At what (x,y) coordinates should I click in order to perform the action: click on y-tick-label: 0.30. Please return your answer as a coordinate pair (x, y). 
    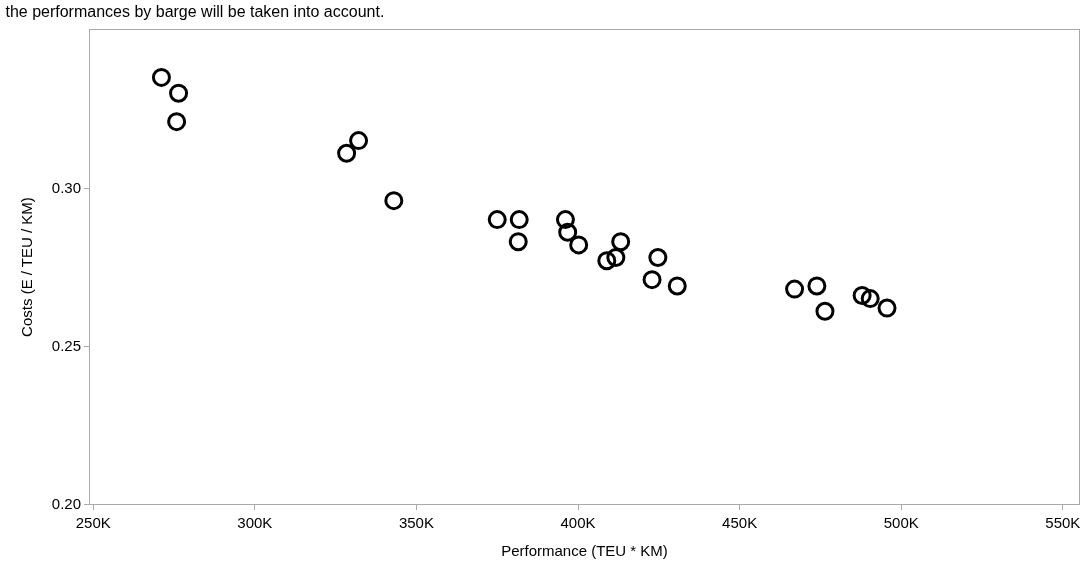
    Looking at the image, I should click on (66, 188).